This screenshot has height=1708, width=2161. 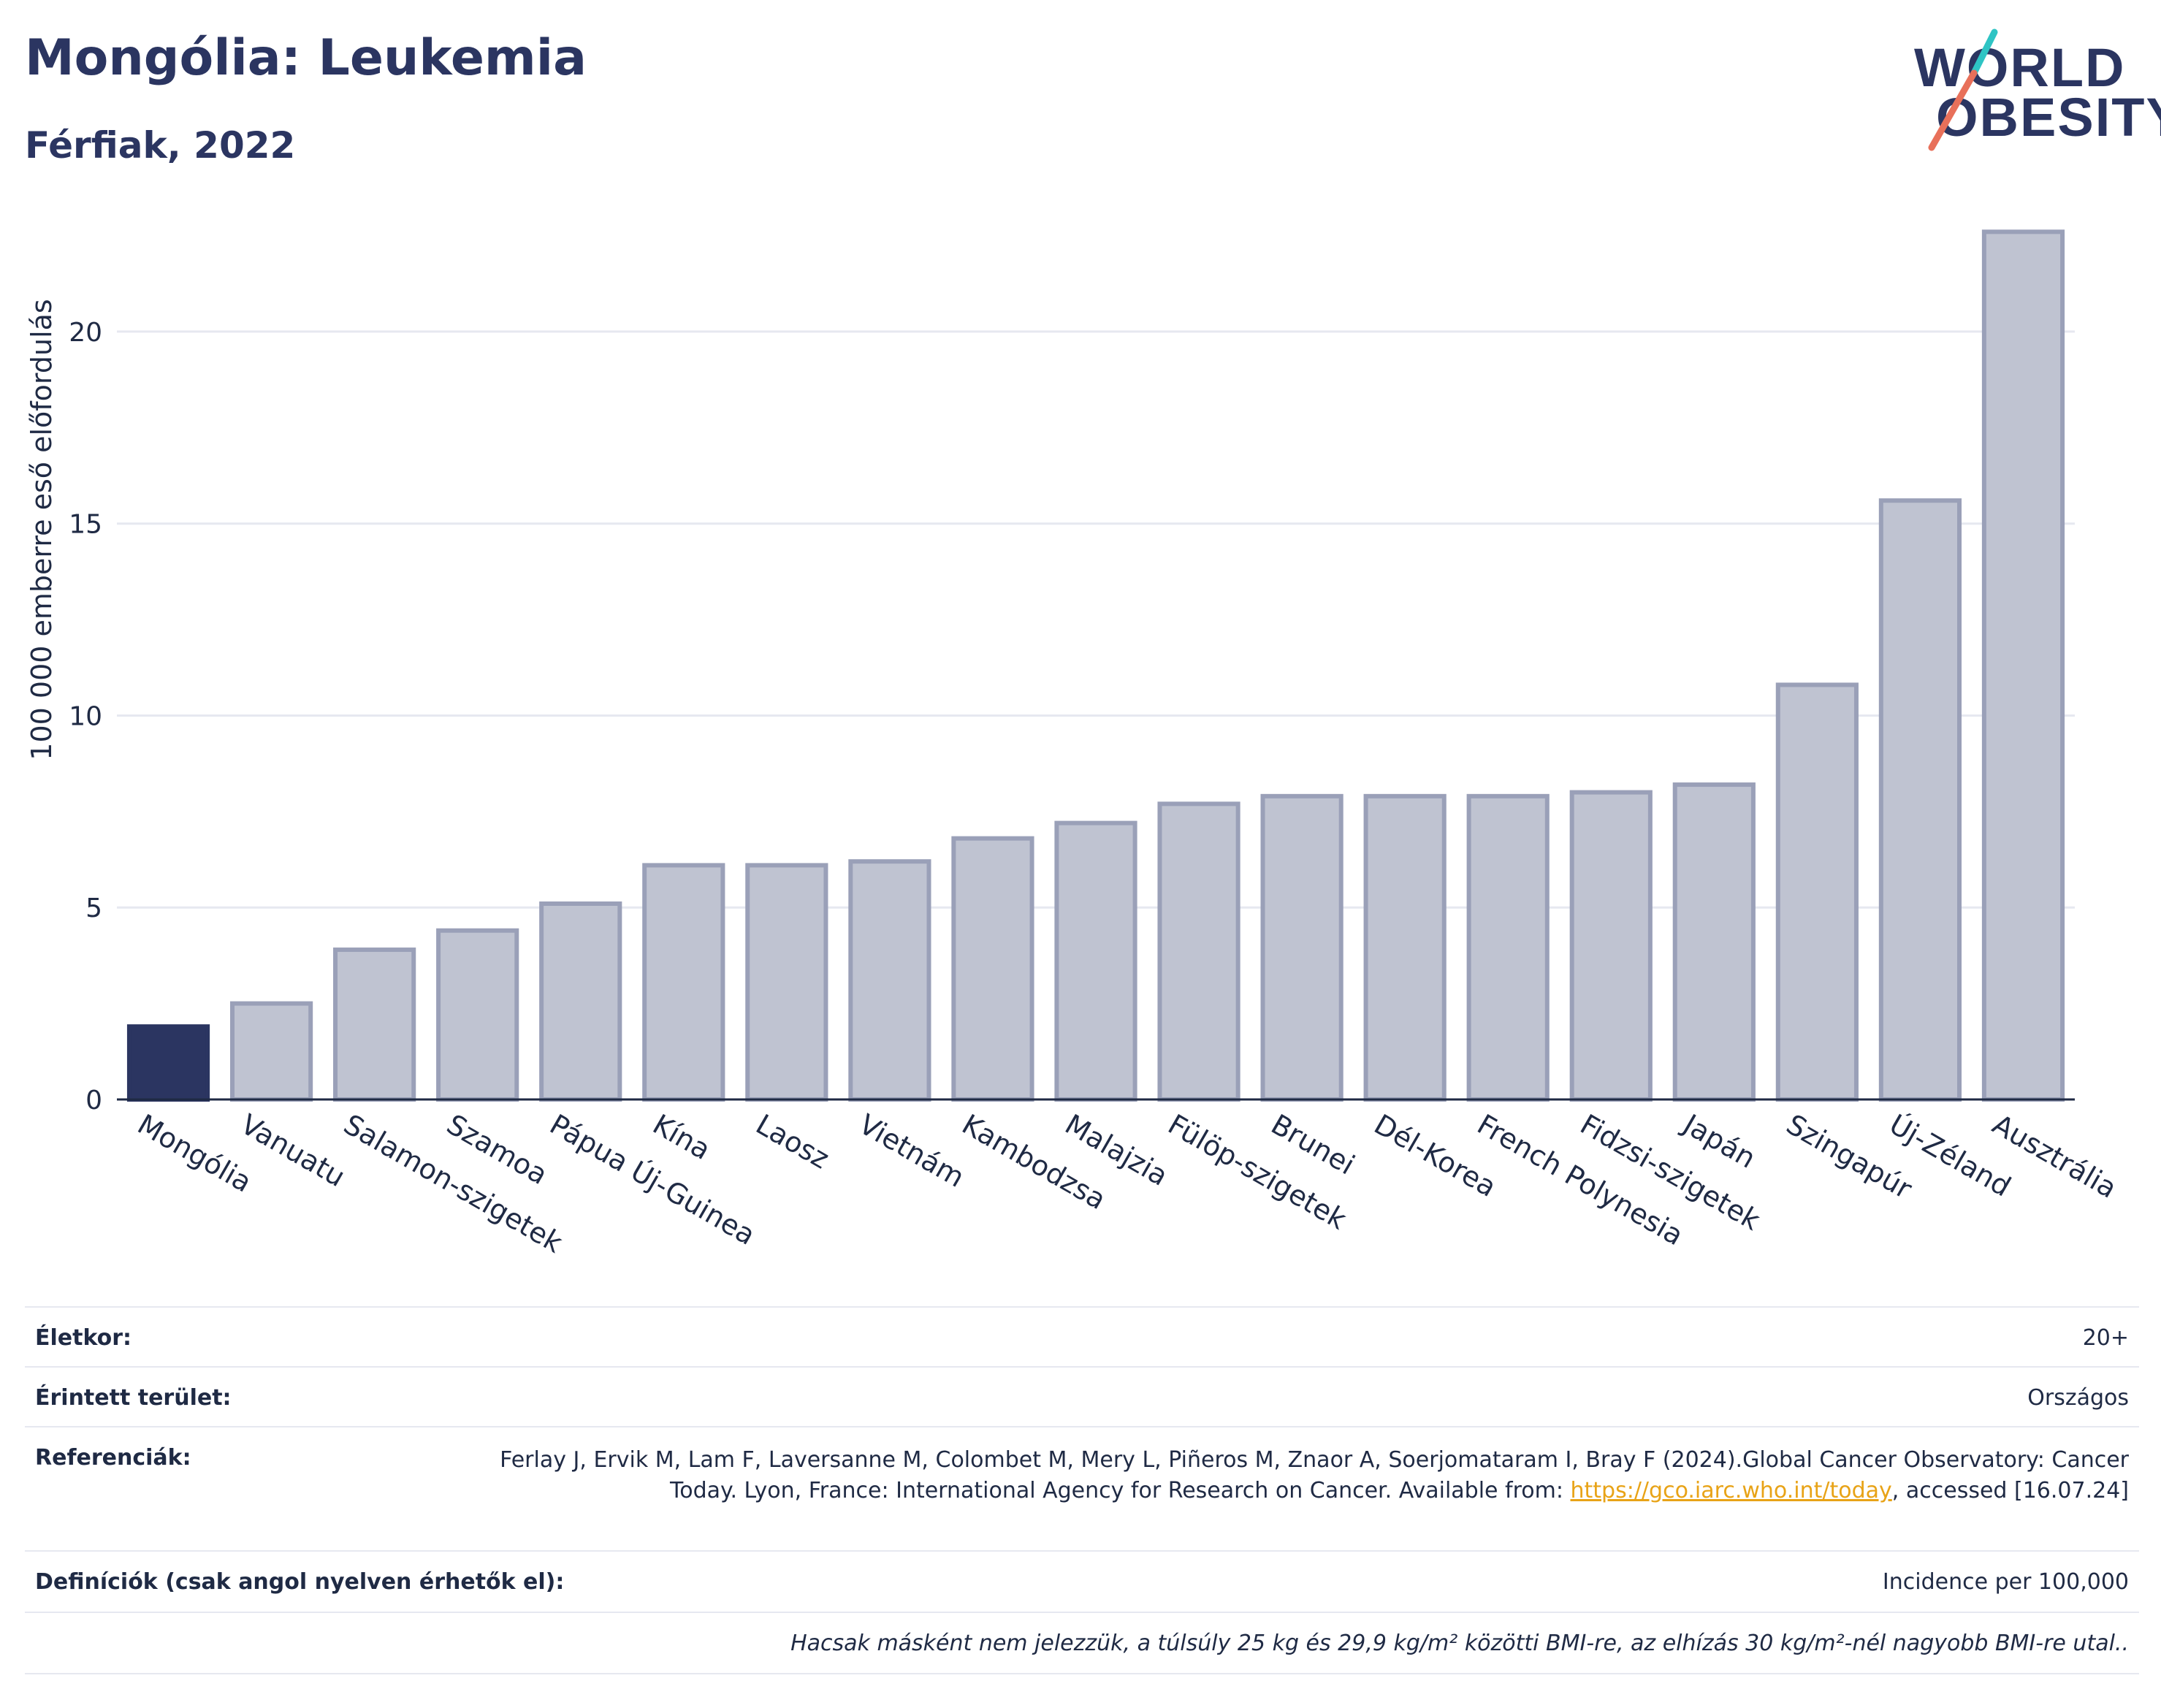 I want to click on area-label: Érintett terület:, so click(x=133, y=1398).